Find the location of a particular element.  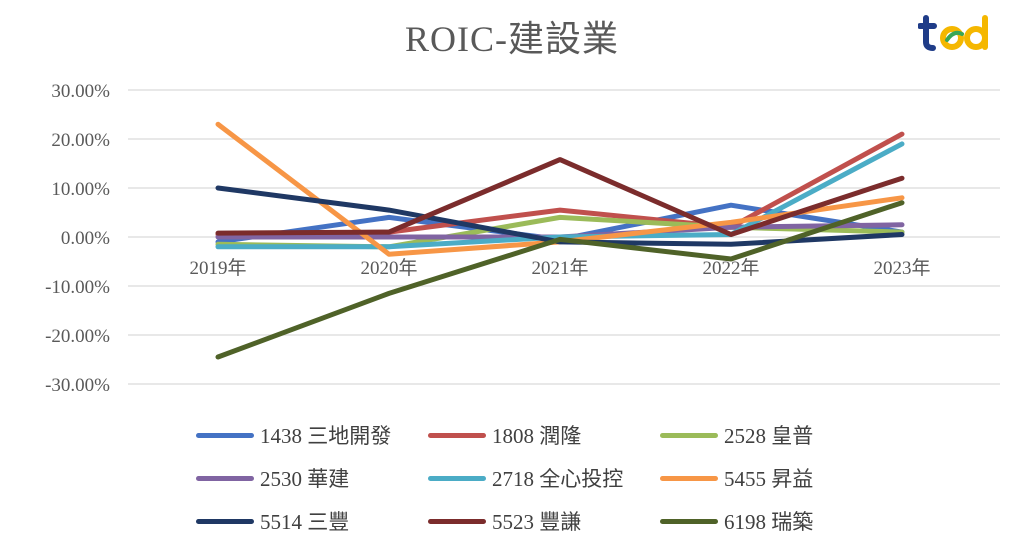

x-axis-ticks: 2019年 2020年 2021年 2022年 2023年 is located at coordinates (559, 268).